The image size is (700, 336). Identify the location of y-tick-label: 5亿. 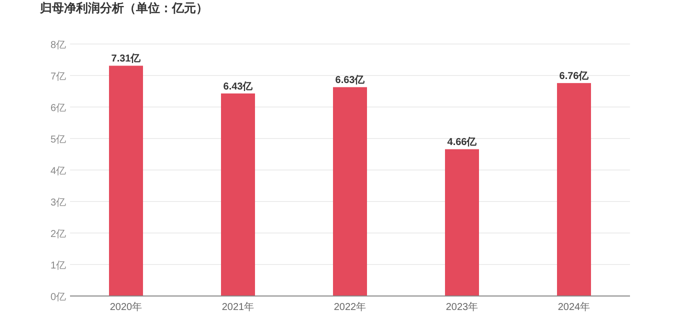
(58, 140).